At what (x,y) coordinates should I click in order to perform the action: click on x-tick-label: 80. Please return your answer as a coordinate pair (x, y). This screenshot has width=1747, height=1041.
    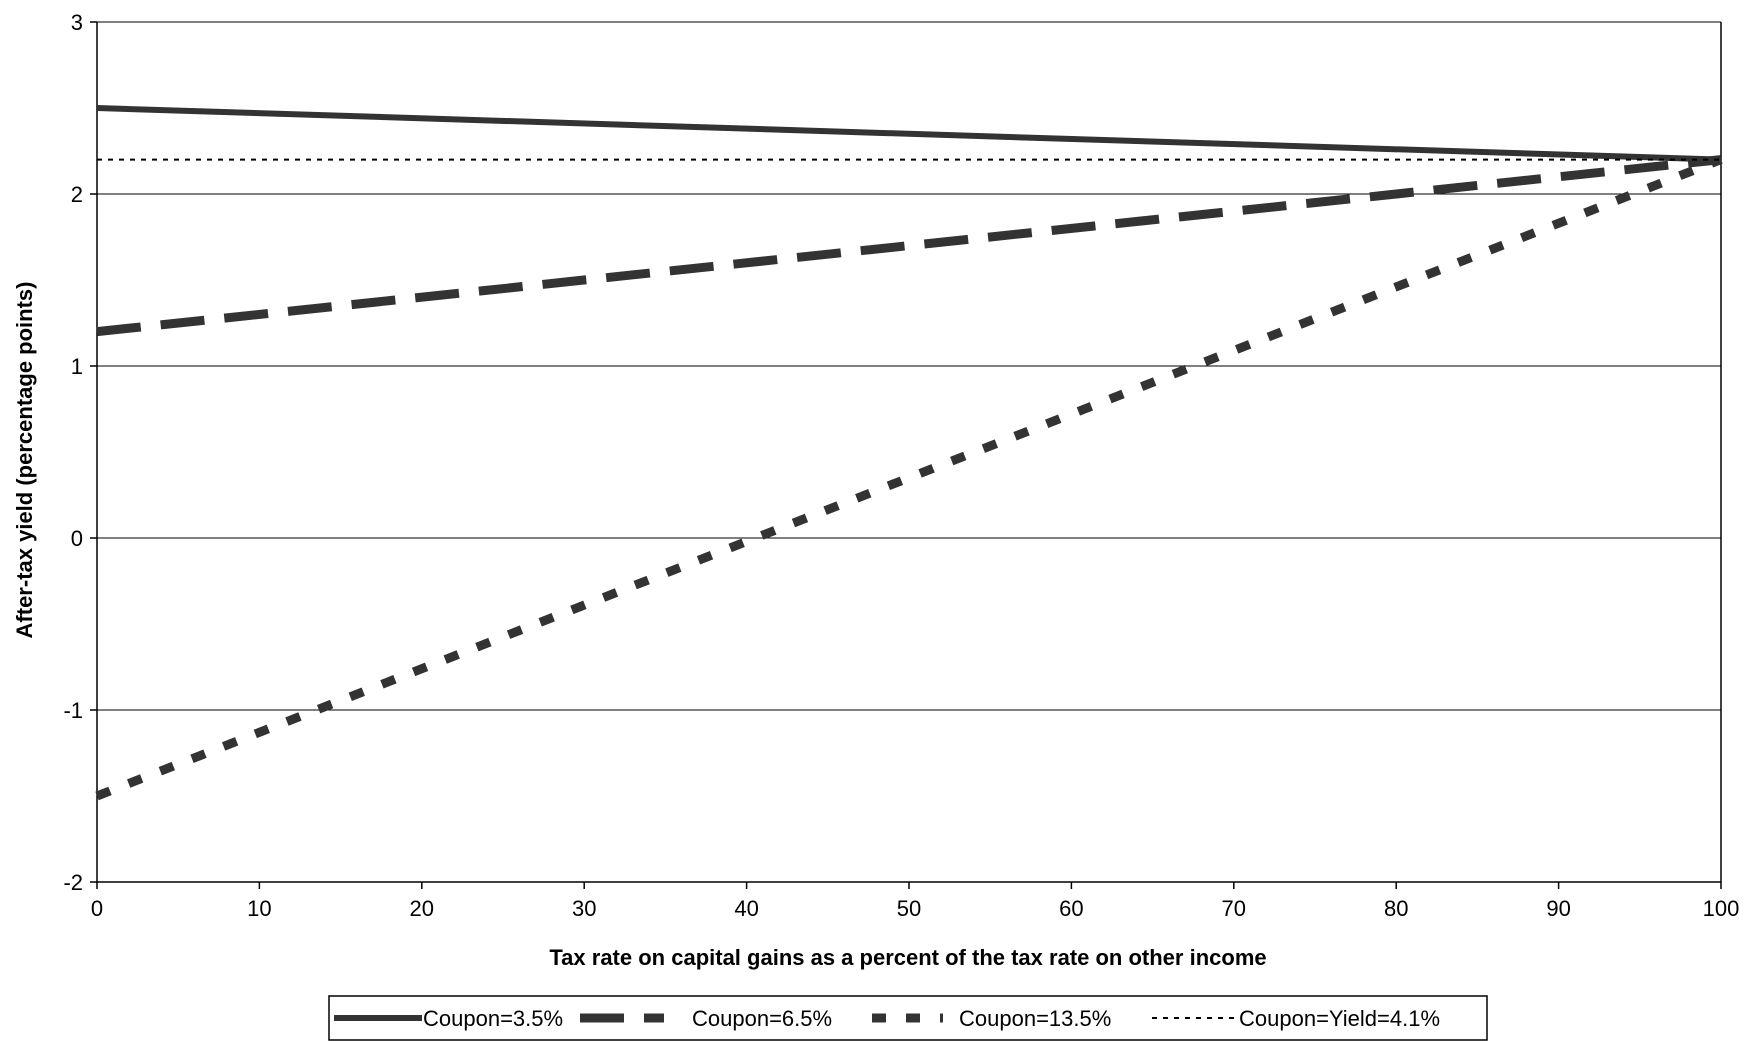
    Looking at the image, I should click on (1396, 908).